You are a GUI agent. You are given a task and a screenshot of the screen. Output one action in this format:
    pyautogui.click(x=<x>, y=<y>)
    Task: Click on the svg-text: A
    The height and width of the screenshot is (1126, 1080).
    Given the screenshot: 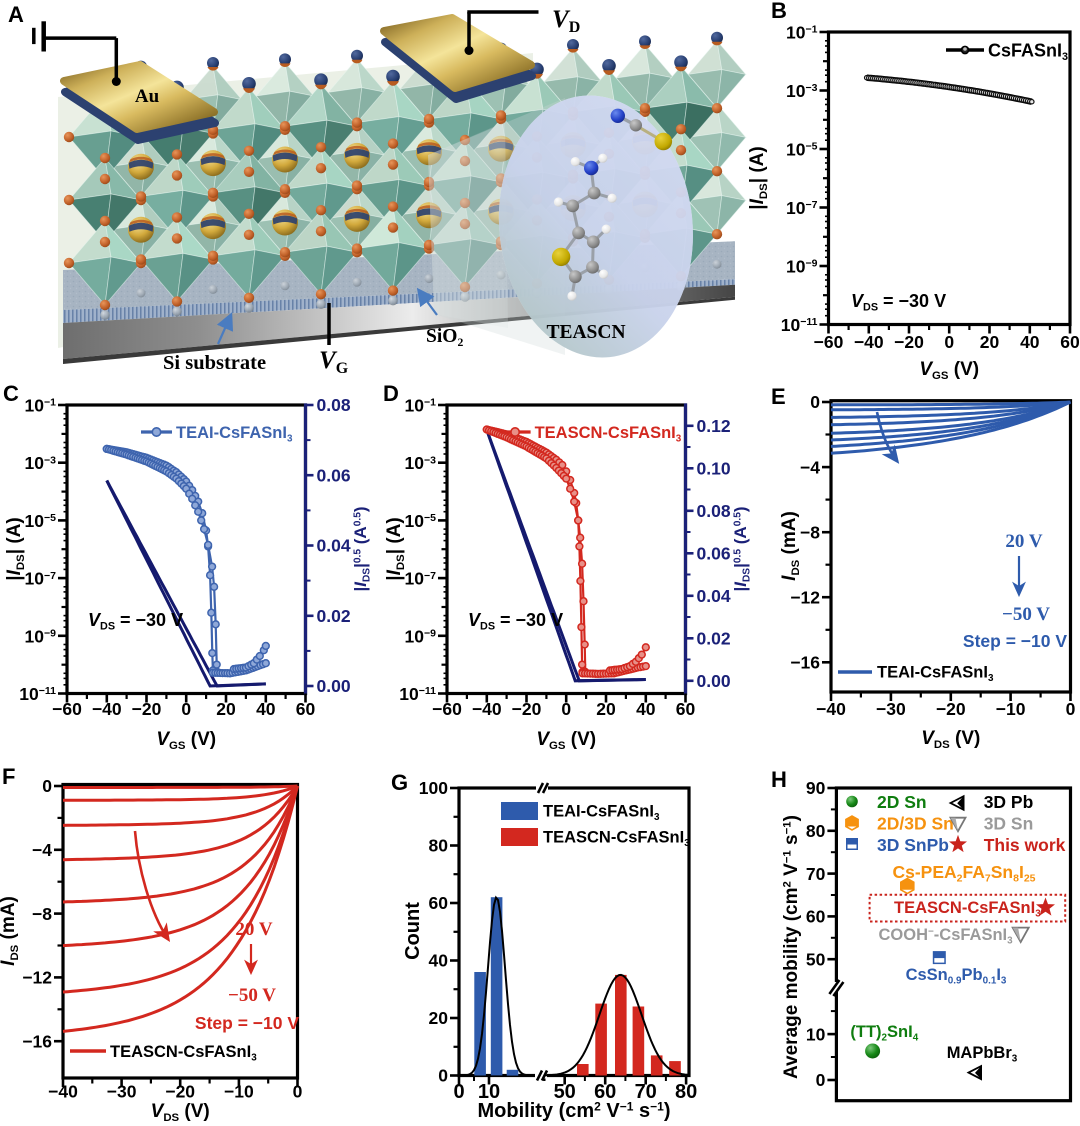 What is the action you would take?
    pyautogui.click(x=16, y=14)
    